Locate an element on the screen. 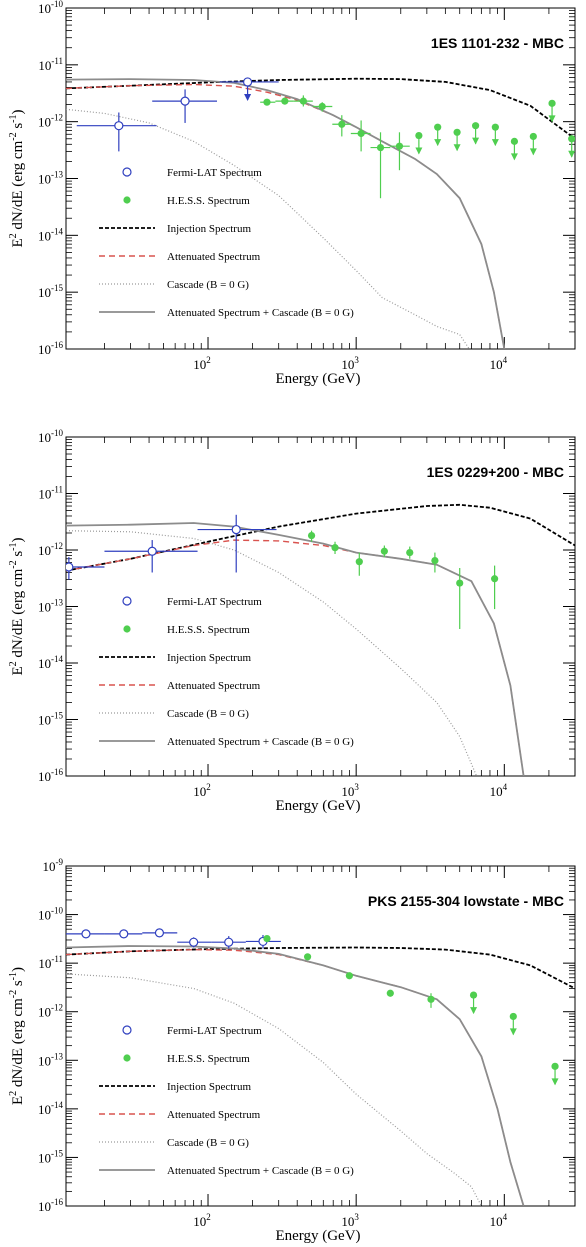 This screenshot has width=586, height=1247. hess-legend-marker is located at coordinates (127, 1058).